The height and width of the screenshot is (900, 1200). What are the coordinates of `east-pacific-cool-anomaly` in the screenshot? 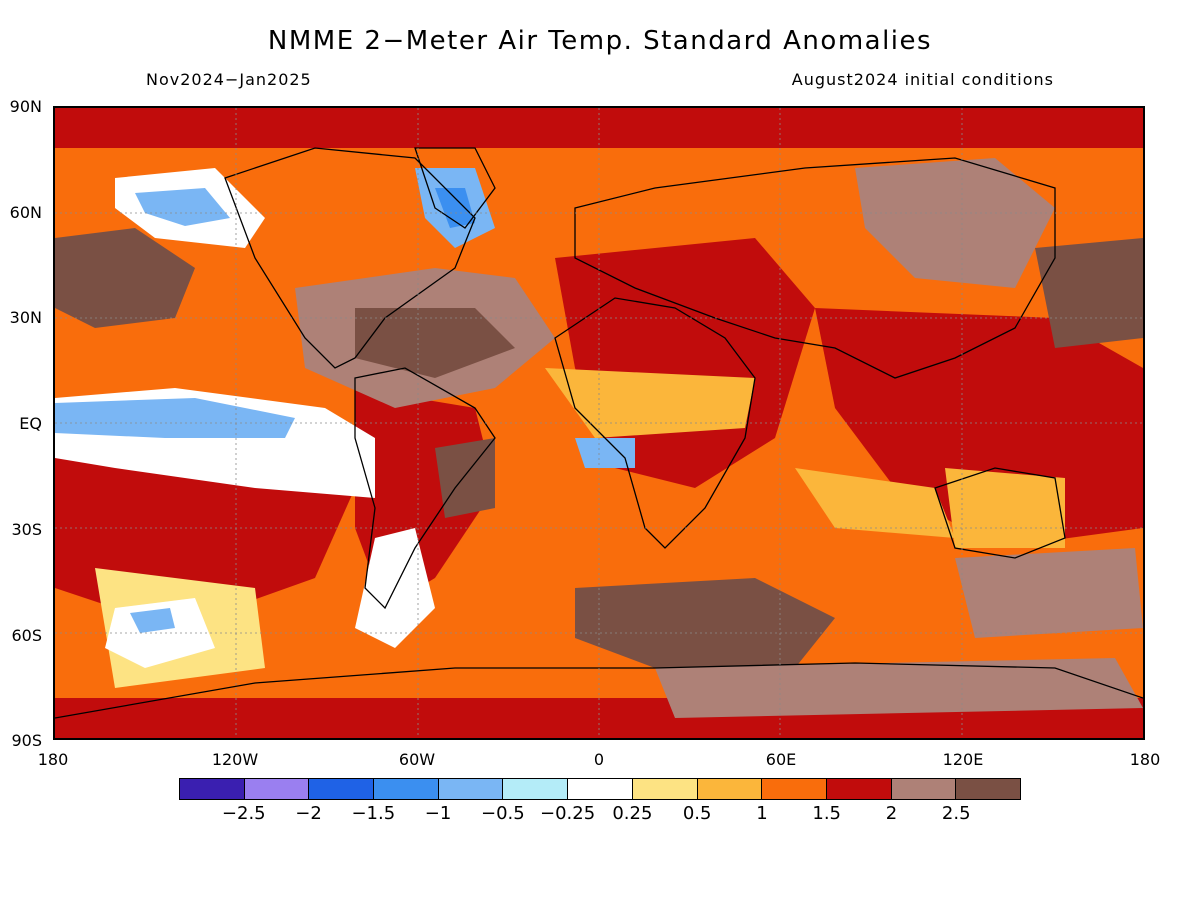 It's located at (175, 418).